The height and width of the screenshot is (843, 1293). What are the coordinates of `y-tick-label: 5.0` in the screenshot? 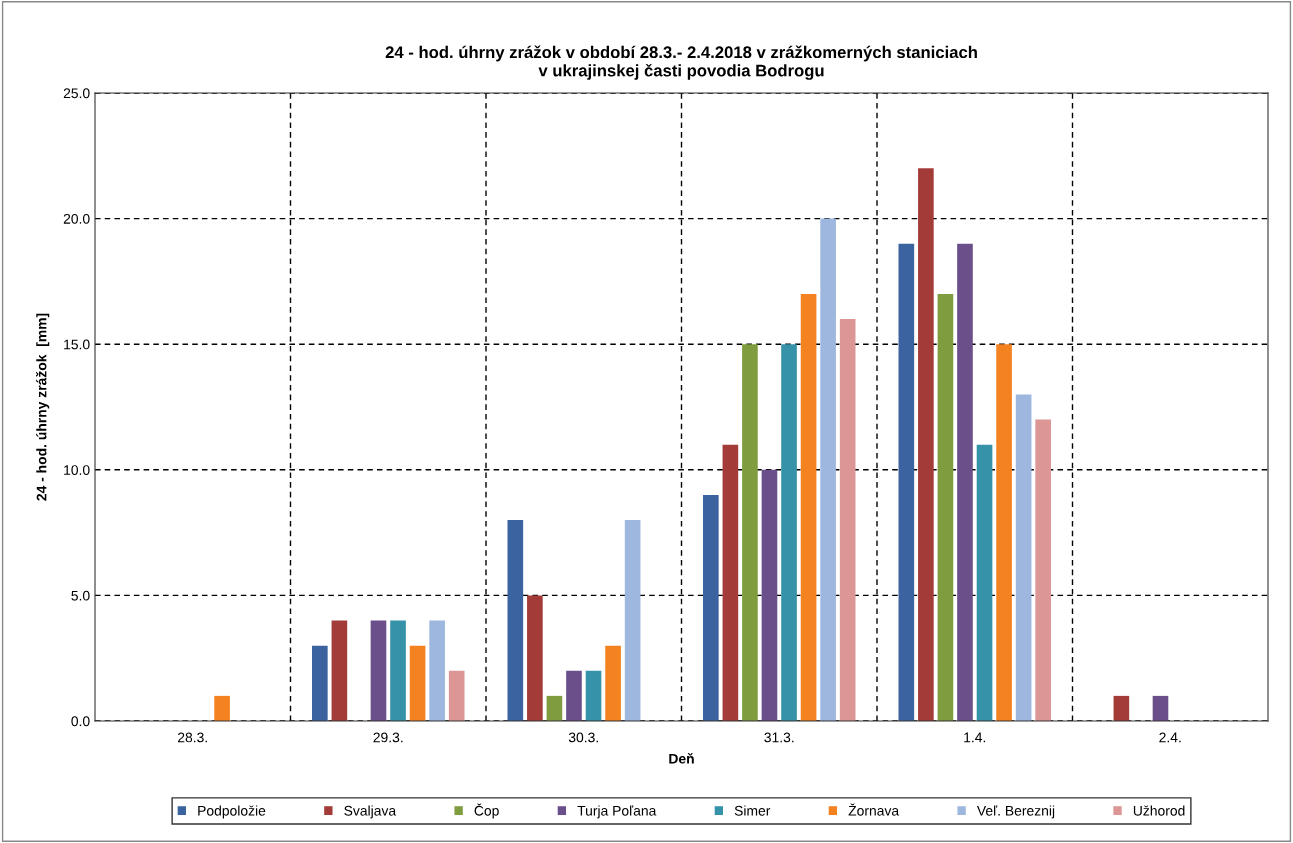 It's located at (80, 595).